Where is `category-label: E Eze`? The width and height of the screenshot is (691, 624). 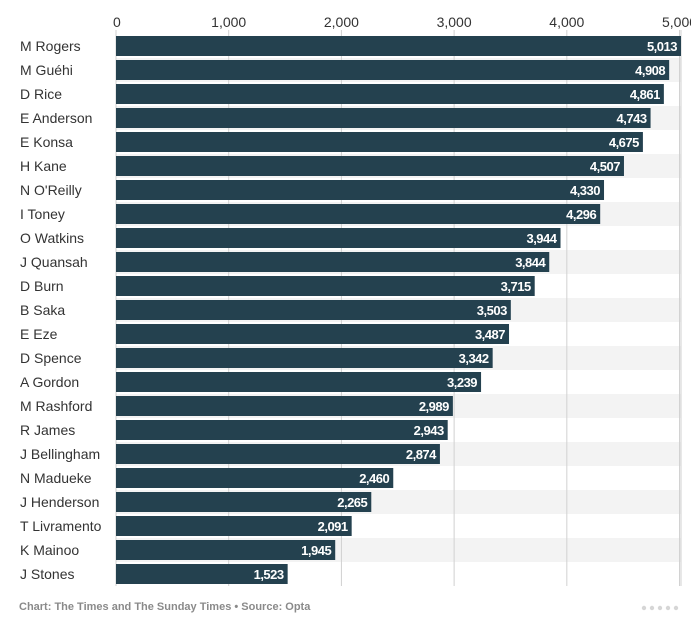
category-label: E Eze is located at coordinates (39, 334).